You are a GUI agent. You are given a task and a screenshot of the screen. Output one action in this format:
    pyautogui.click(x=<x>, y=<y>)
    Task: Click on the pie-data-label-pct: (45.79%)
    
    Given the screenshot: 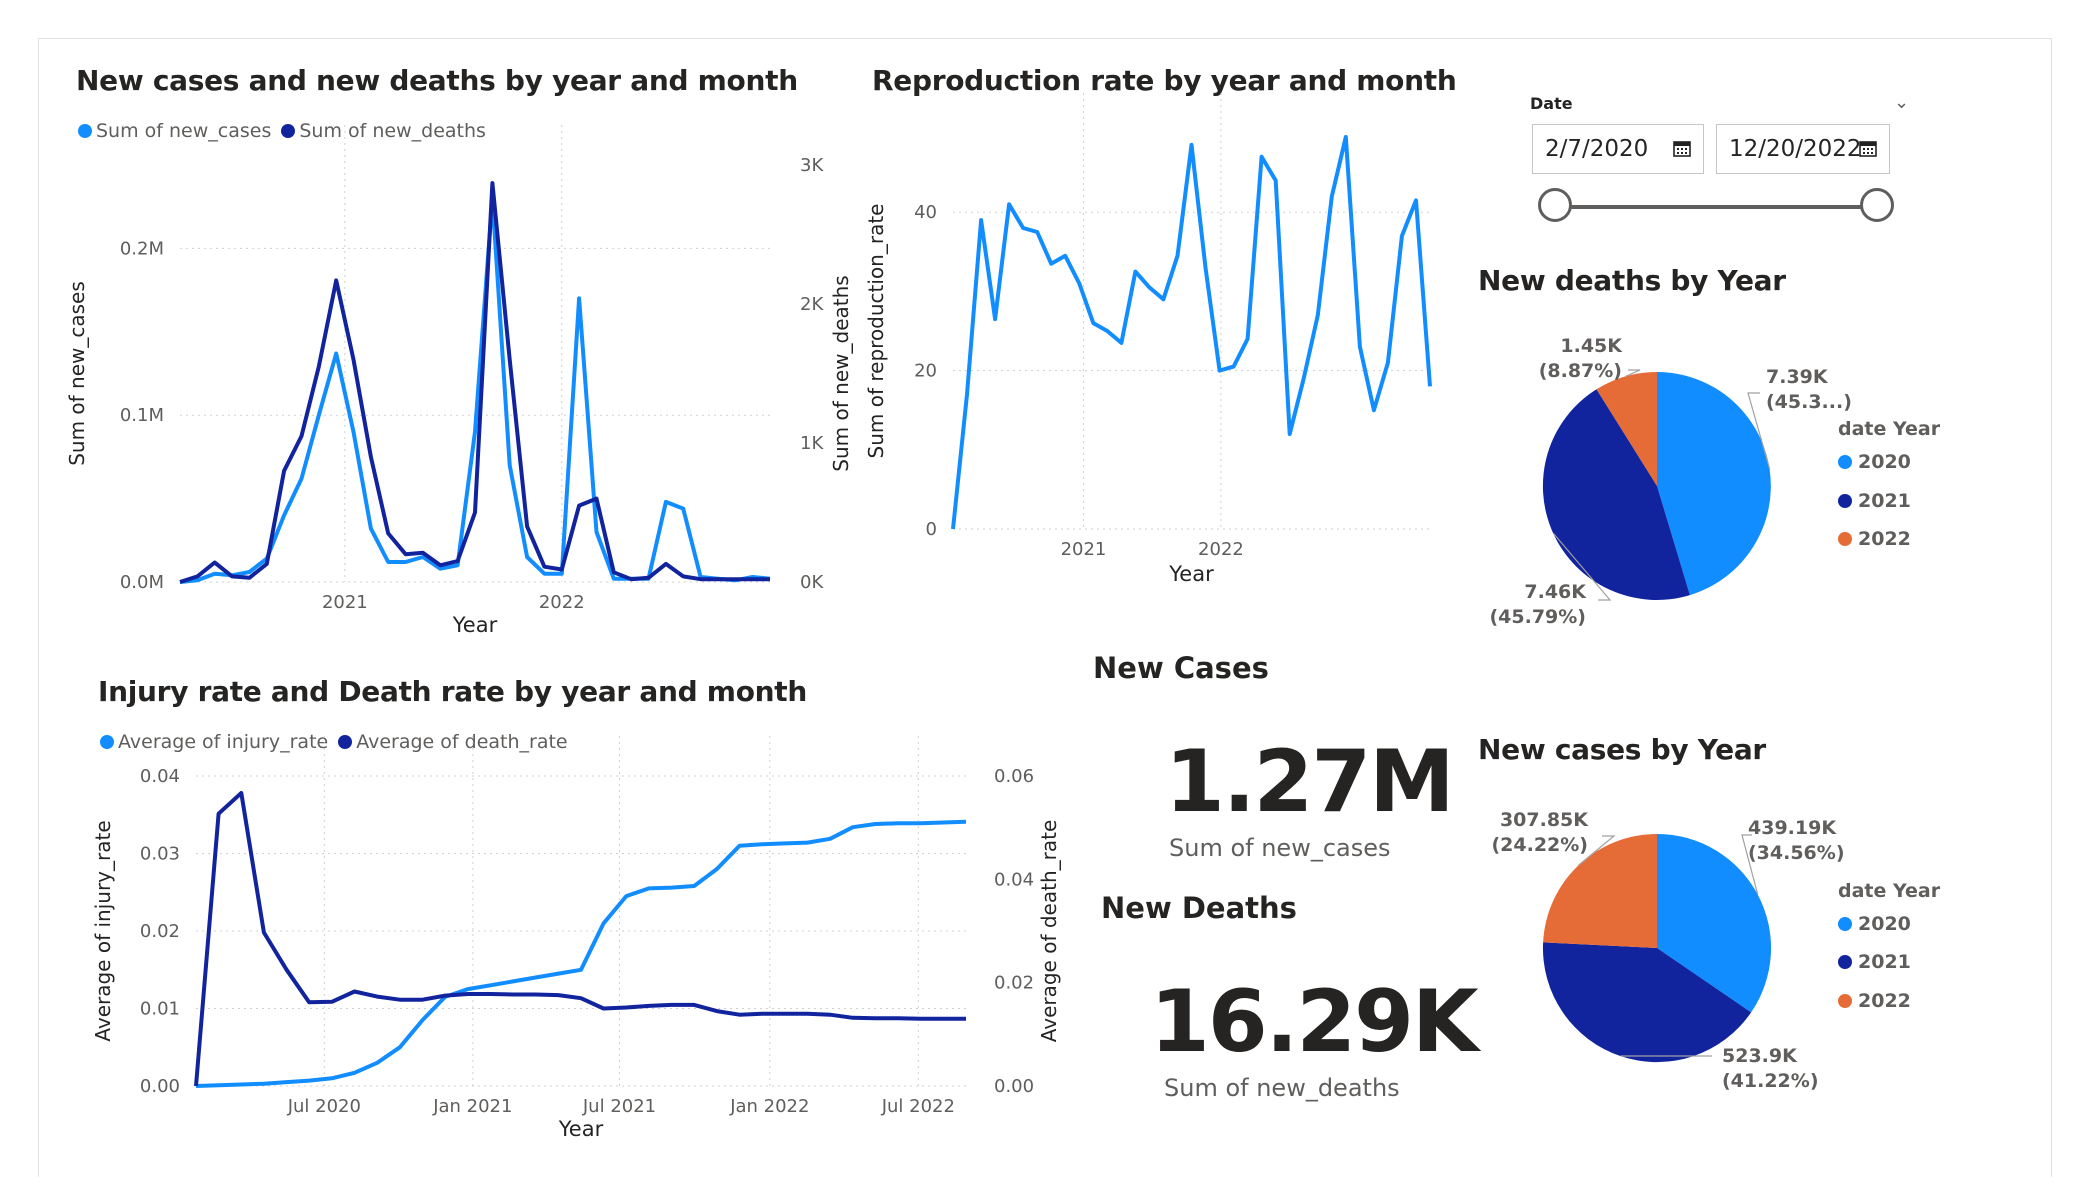 What is the action you would take?
    pyautogui.click(x=1537, y=617)
    